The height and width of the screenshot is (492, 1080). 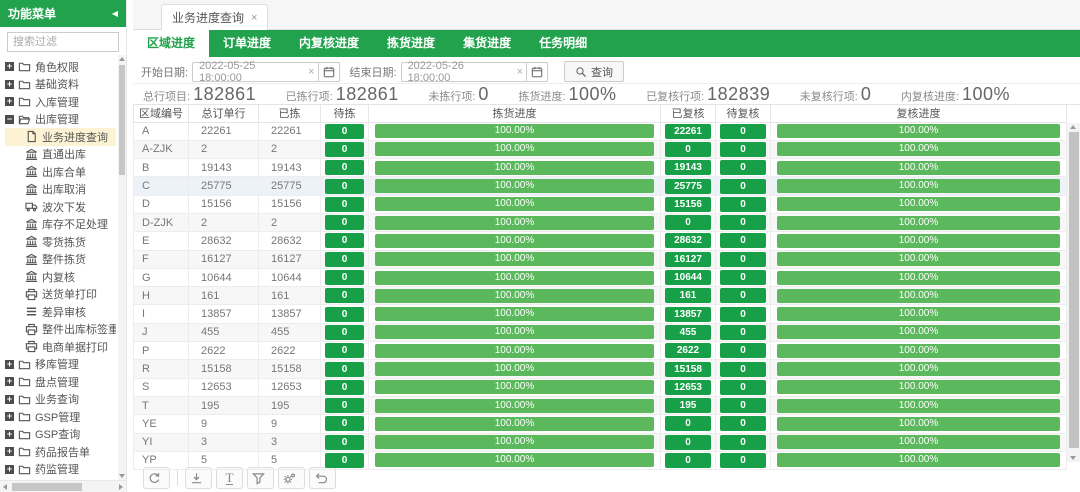 What do you see at coordinates (60, 277) in the screenshot?
I see `sidebar-item-内复核: 内复核` at bounding box center [60, 277].